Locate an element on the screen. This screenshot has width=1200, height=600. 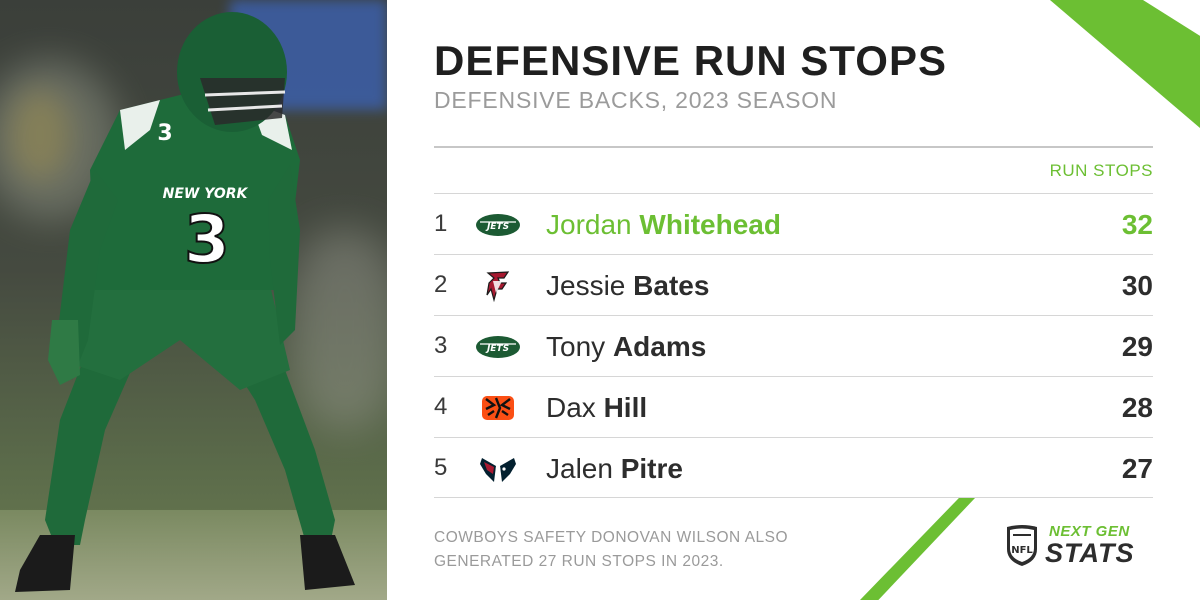
table-row: 5 Jalen Pitre 27 is located at coordinates (793, 467).